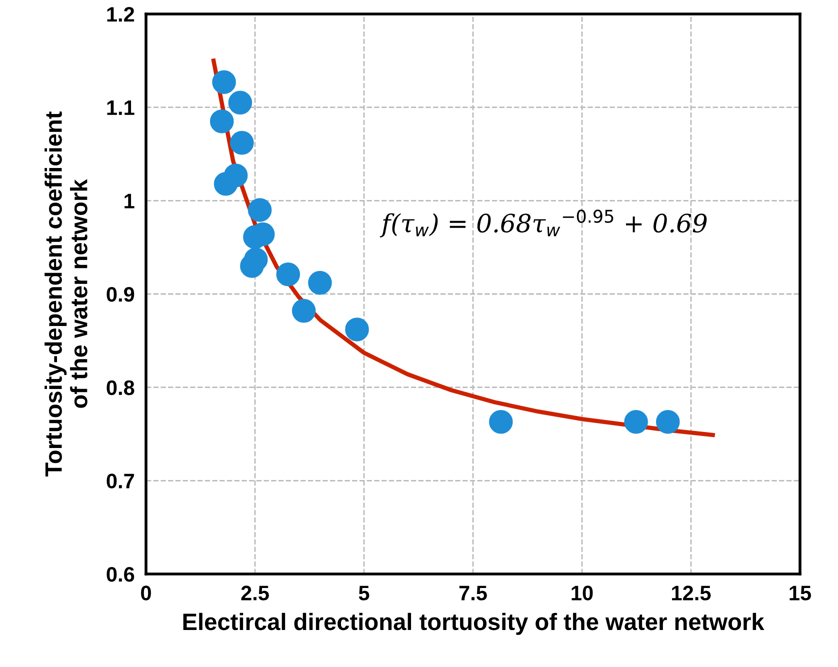 This screenshot has height=667, width=838. Describe the element at coordinates (129, 201) in the screenshot. I see `y-tick-label: 1` at that location.